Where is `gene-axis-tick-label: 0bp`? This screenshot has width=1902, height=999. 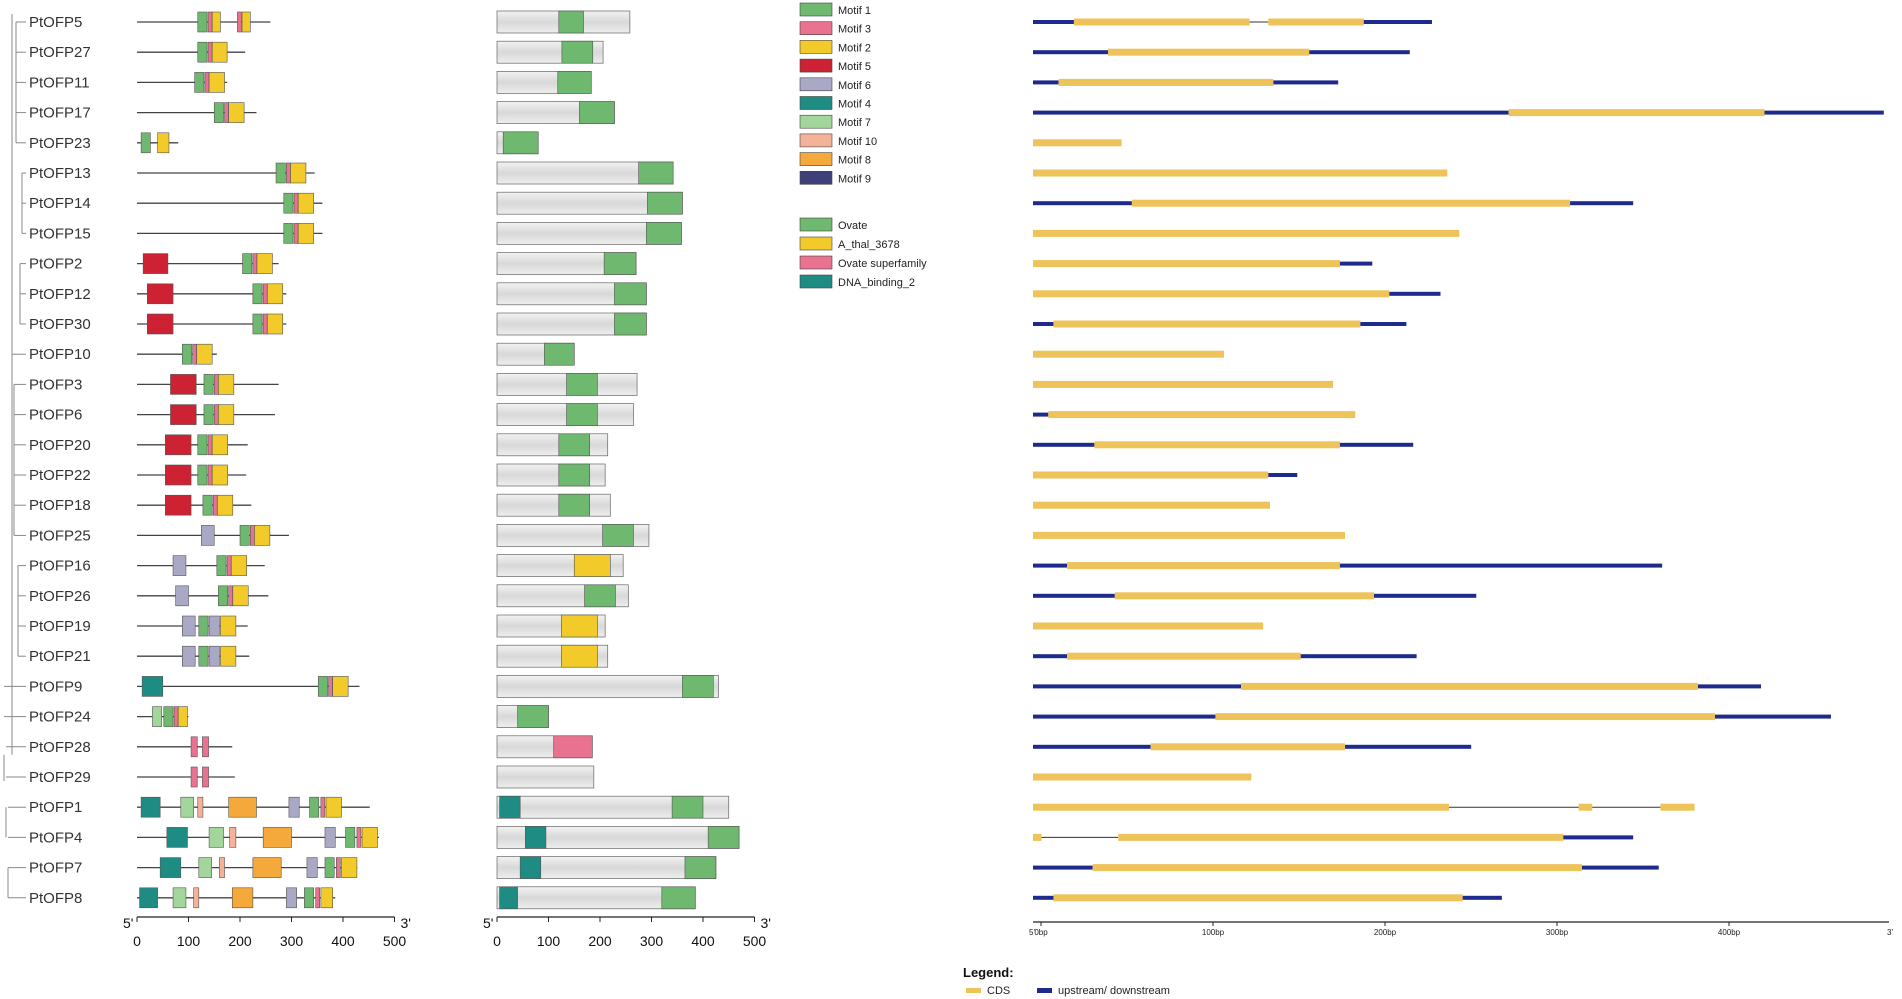 gene-axis-tick-label: 0bp is located at coordinates (1041, 932).